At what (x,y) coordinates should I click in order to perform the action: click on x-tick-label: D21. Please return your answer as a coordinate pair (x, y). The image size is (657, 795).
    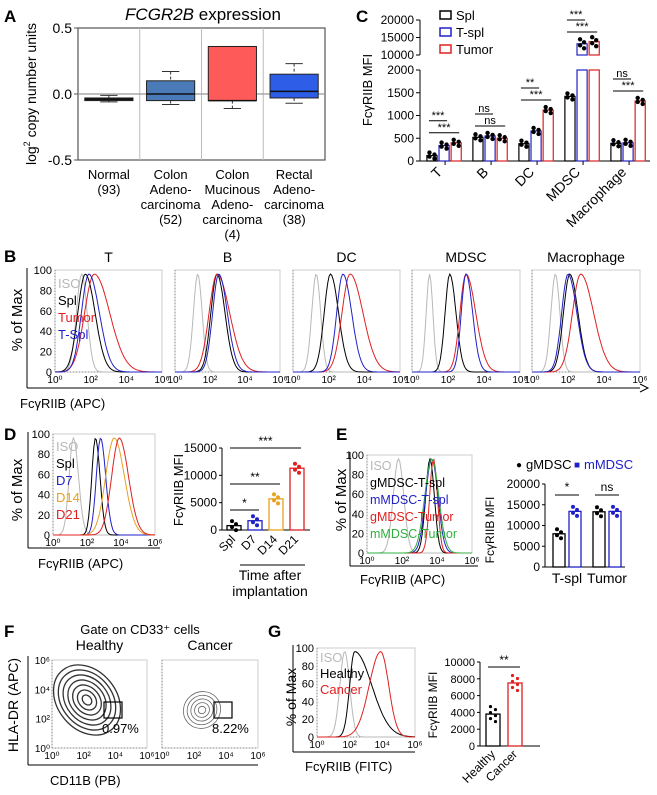
    Looking at the image, I should click on (289, 545).